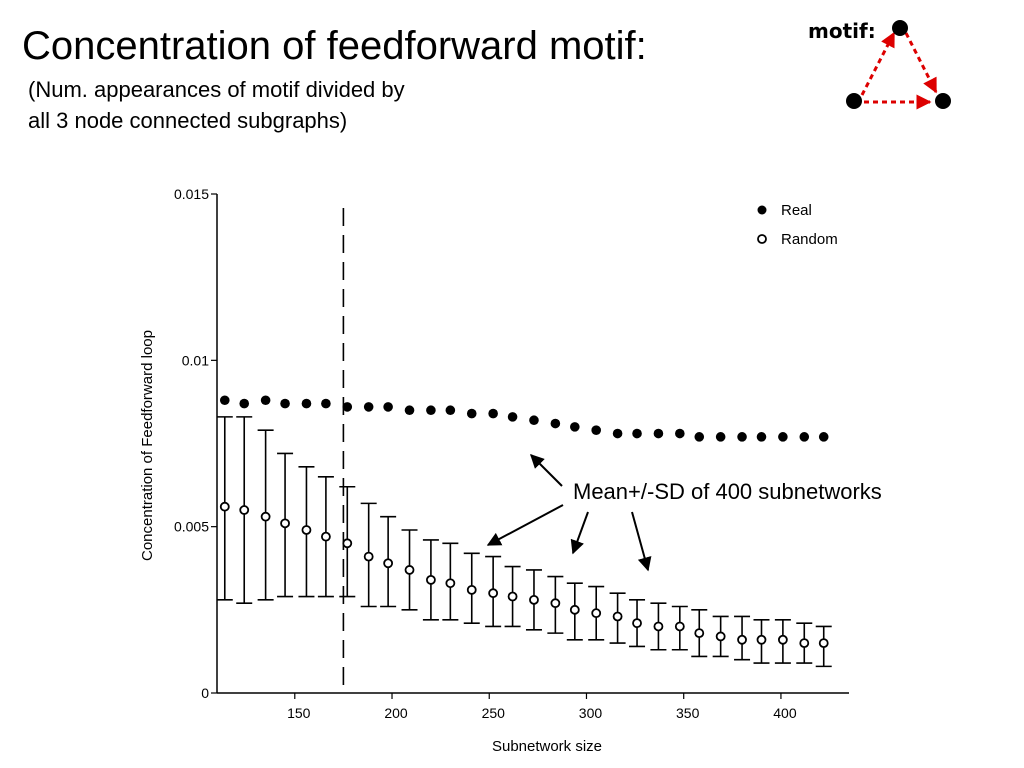 The width and height of the screenshot is (1024, 768). I want to click on y-tick-label: 0, so click(205, 693).